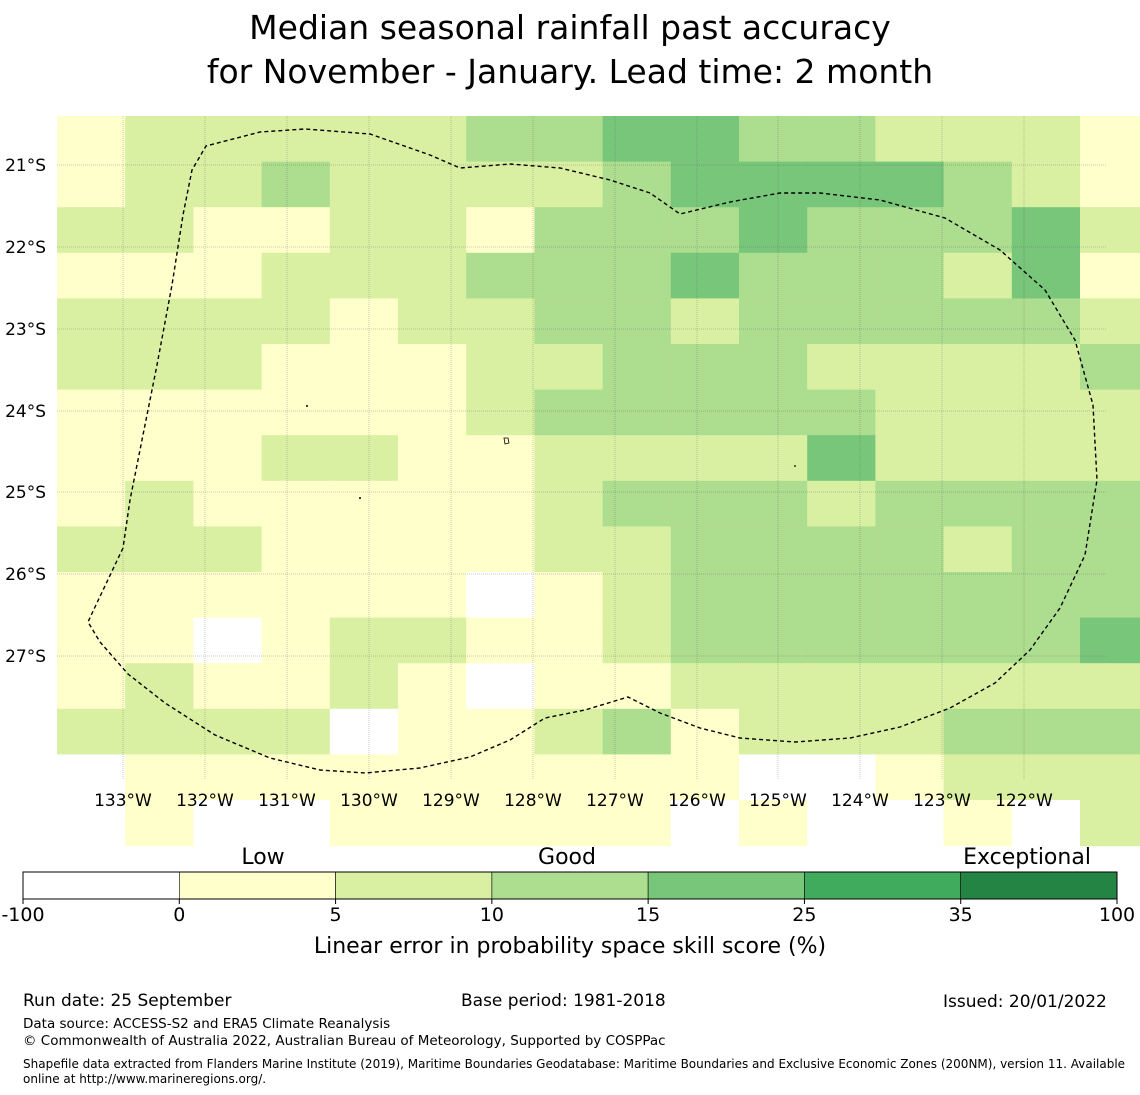 This screenshot has width=1140, height=1095. Describe the element at coordinates (570, 27) in the screenshot. I see `title-line-1: Median seasonal rainfall past accuracy` at that location.